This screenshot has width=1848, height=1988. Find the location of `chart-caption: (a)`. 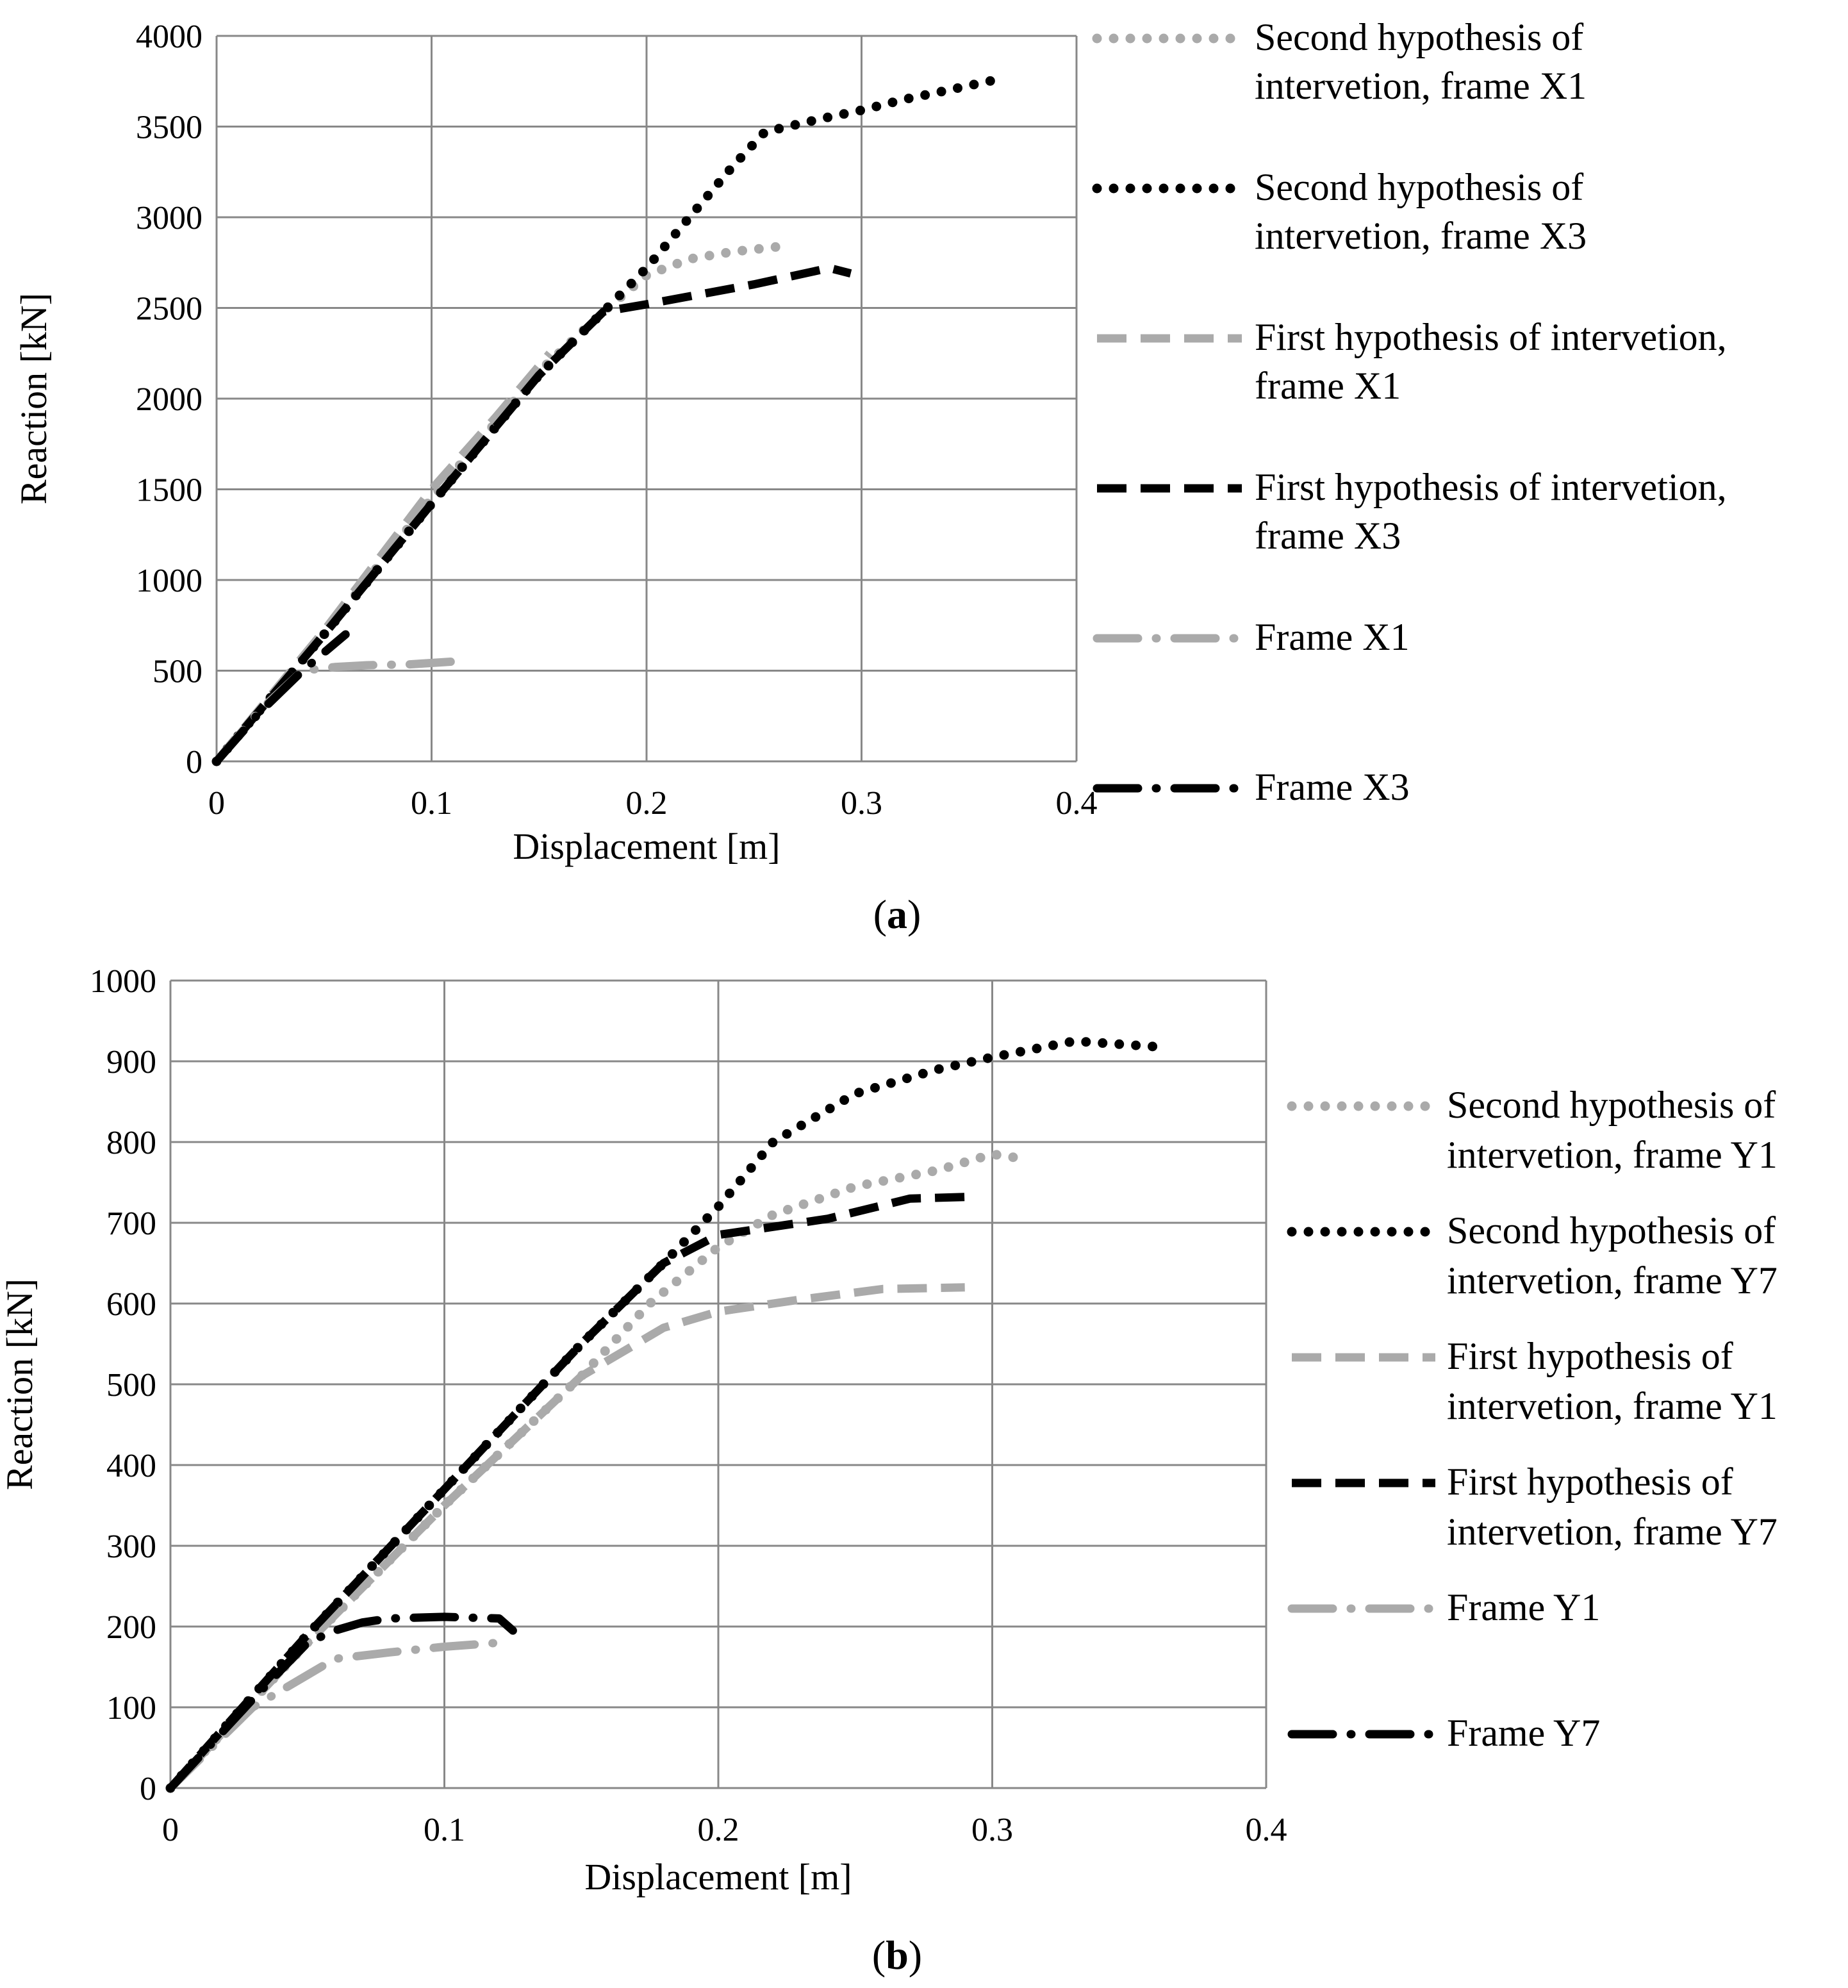

chart-caption: (a) is located at coordinates (897, 914).